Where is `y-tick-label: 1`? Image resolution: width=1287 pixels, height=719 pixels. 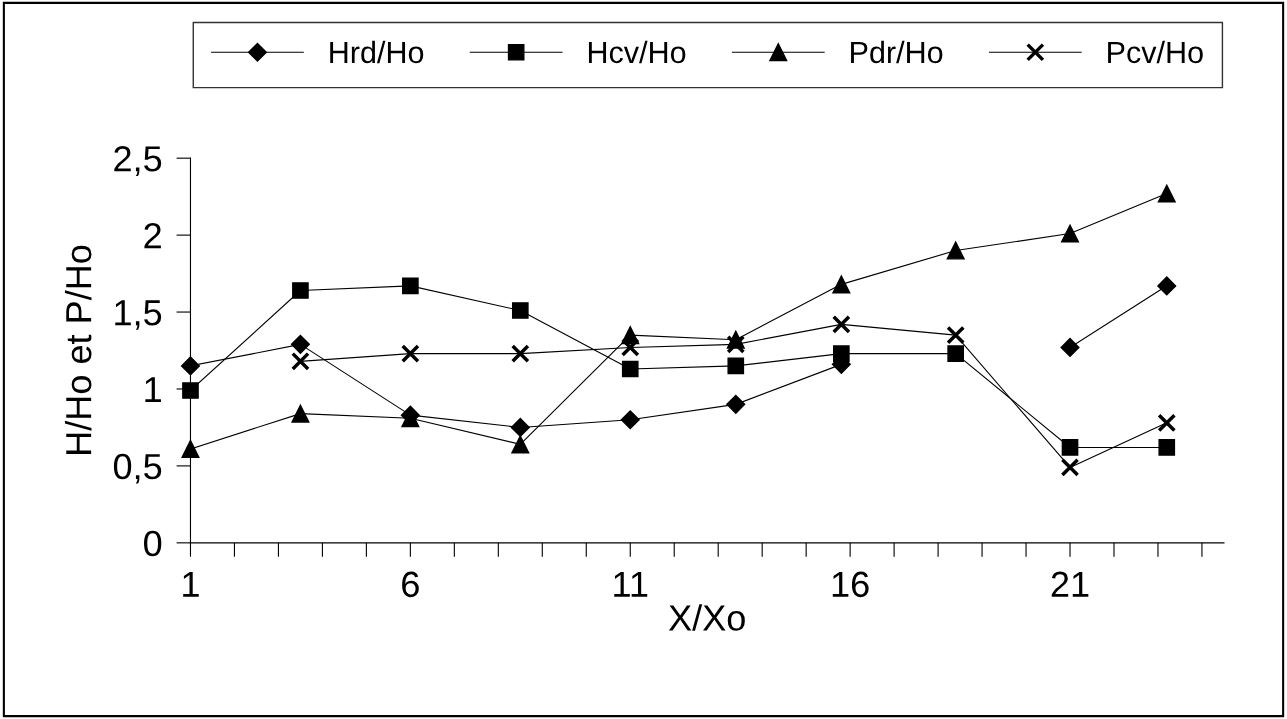
y-tick-label: 1 is located at coordinates (153, 390).